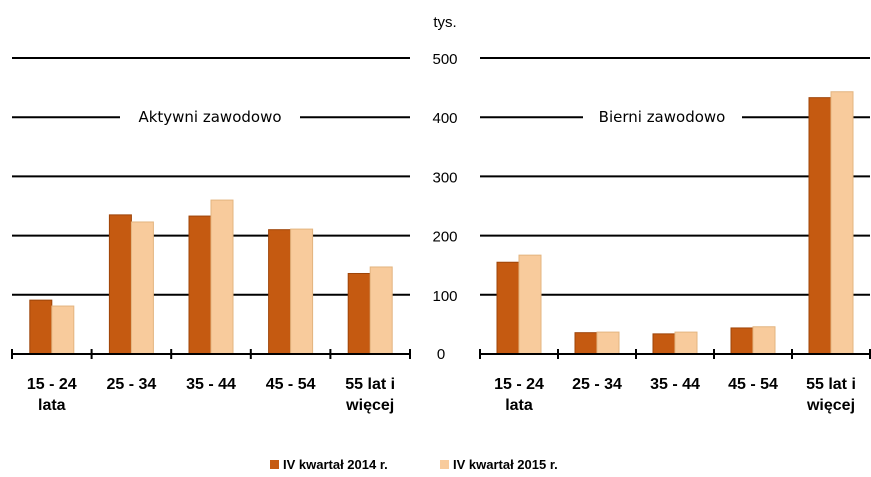  What do you see at coordinates (444, 118) in the screenshot?
I see `y-tick-label: 400` at bounding box center [444, 118].